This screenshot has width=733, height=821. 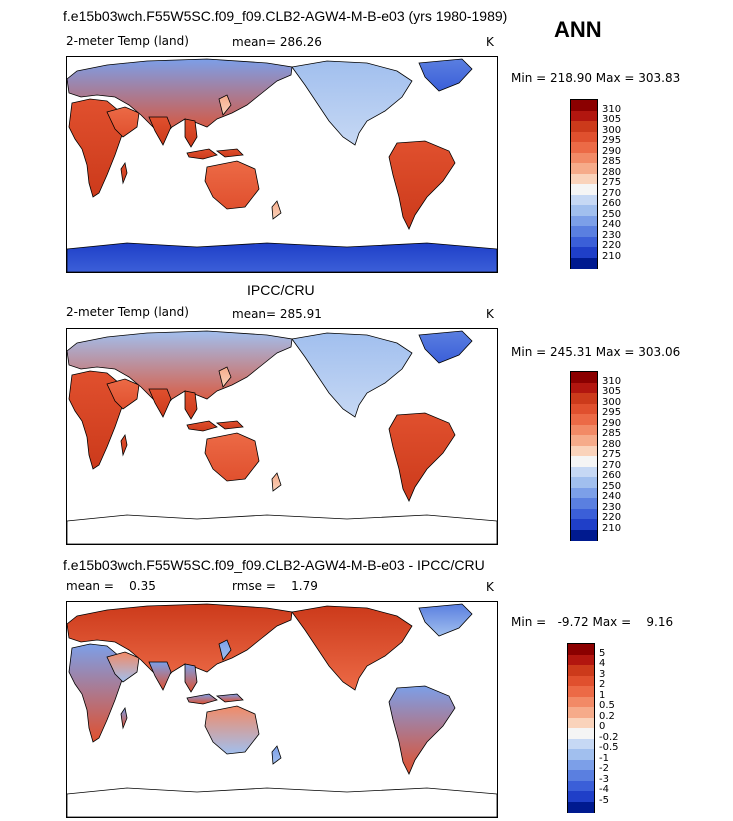 What do you see at coordinates (602, 726) in the screenshot?
I see `colorbar-tick-label: 0` at bounding box center [602, 726].